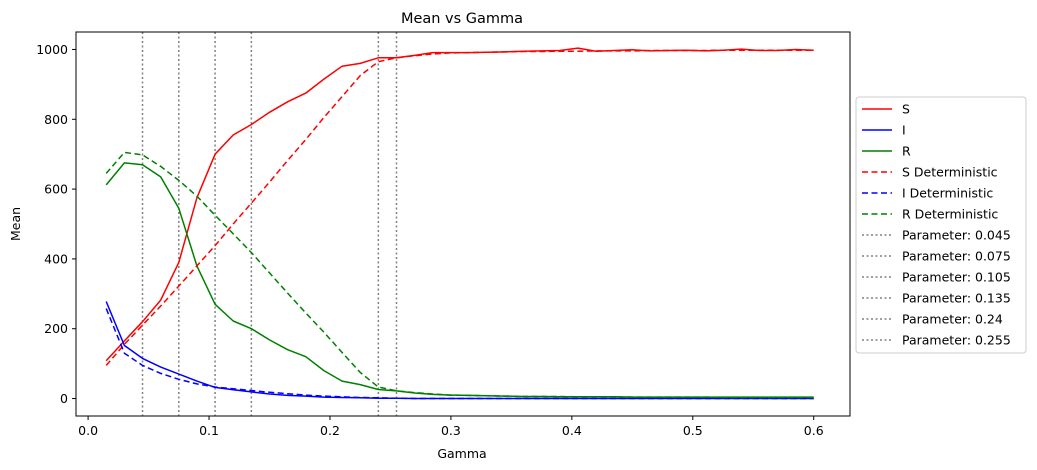 The width and height of the screenshot is (1037, 470). Describe the element at coordinates (459, 354) in the screenshot. I see `series-line-i-deterministic` at that location.